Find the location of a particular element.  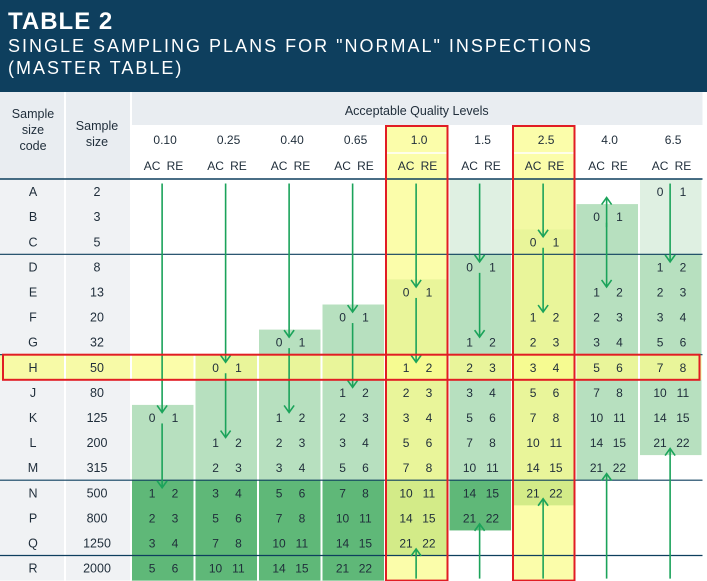

sample-size-code: F is located at coordinates (33, 318).